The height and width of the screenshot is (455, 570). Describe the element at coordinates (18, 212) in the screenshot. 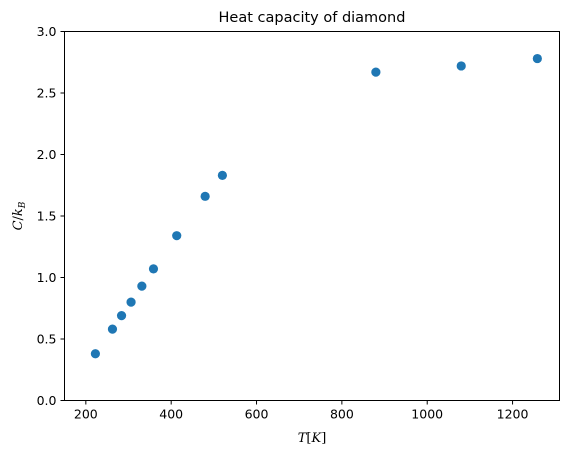

I see `y-axis-label-k: k` at that location.